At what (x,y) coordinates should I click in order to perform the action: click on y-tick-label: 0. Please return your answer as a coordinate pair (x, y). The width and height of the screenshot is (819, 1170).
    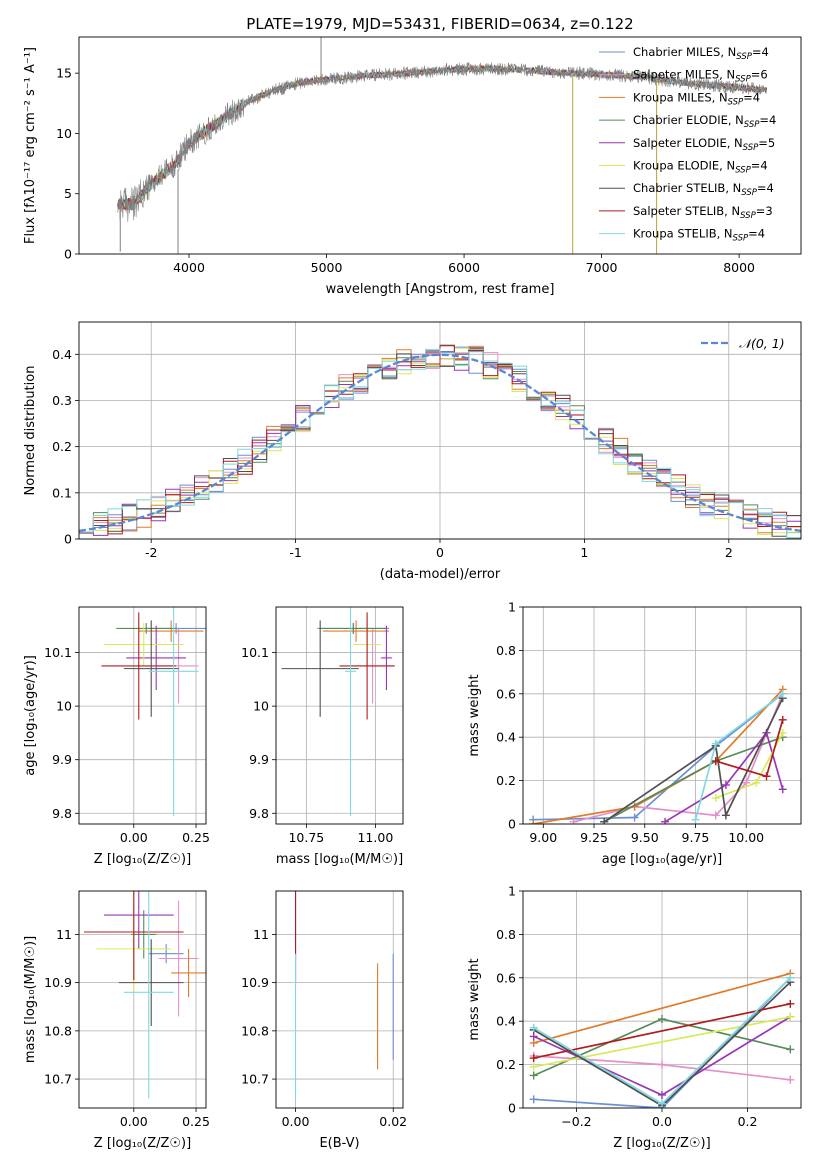
    Looking at the image, I should click on (68, 254).